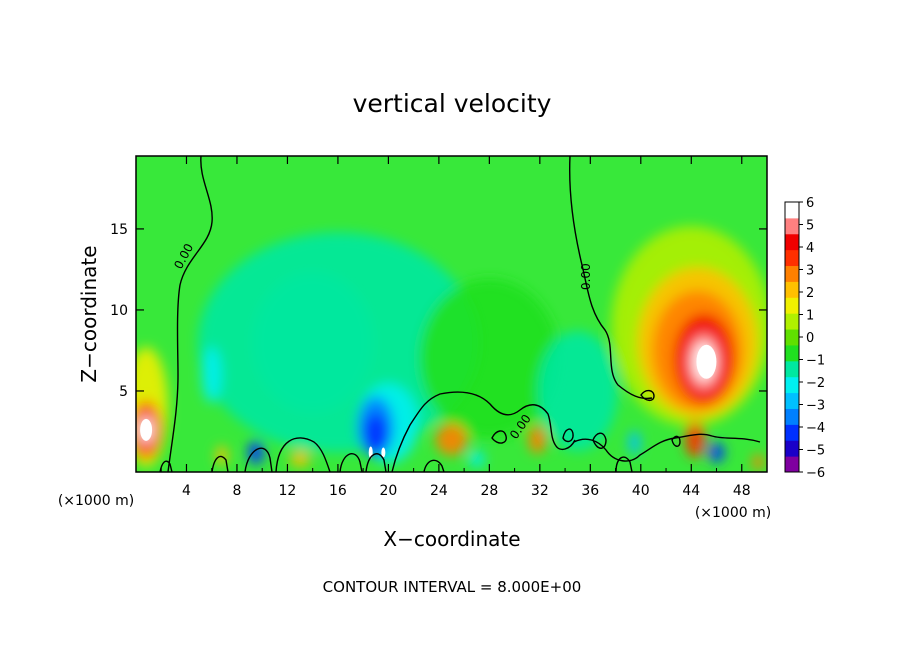 The height and width of the screenshot is (654, 904). I want to click on x-tick-label: 32, so click(540, 491).